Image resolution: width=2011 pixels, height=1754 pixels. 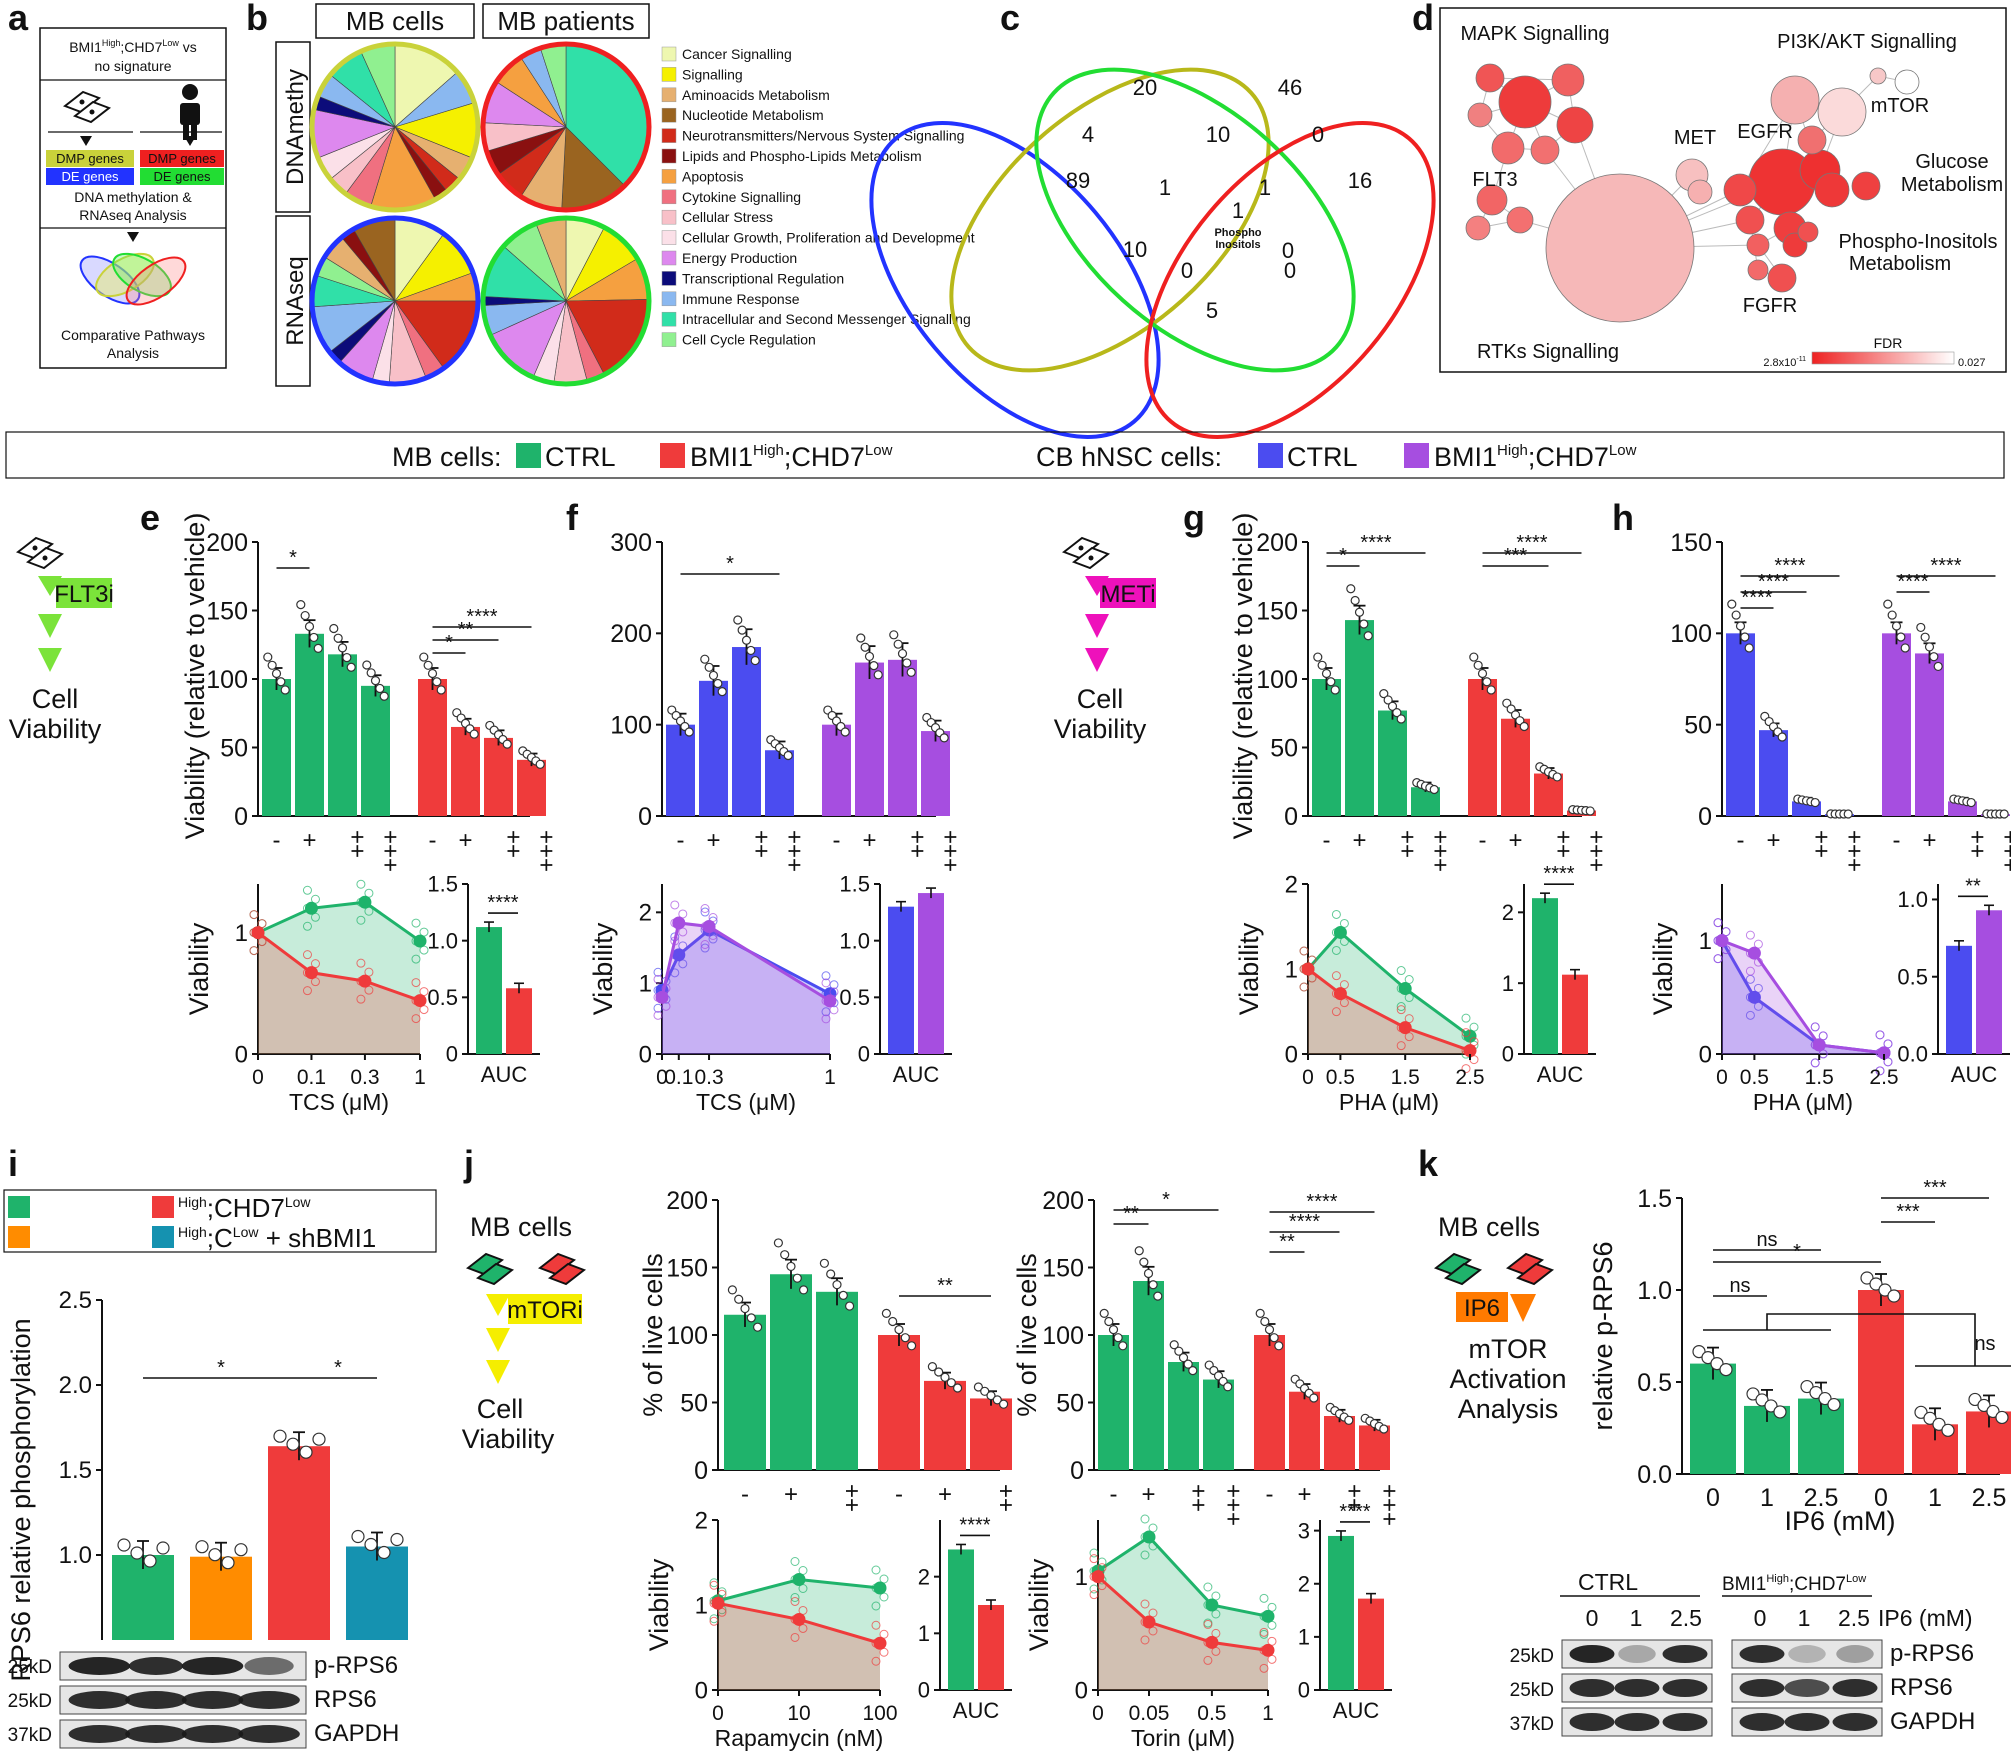 What do you see at coordinates (480, 214) in the screenshot?
I see `pie-charts` at bounding box center [480, 214].